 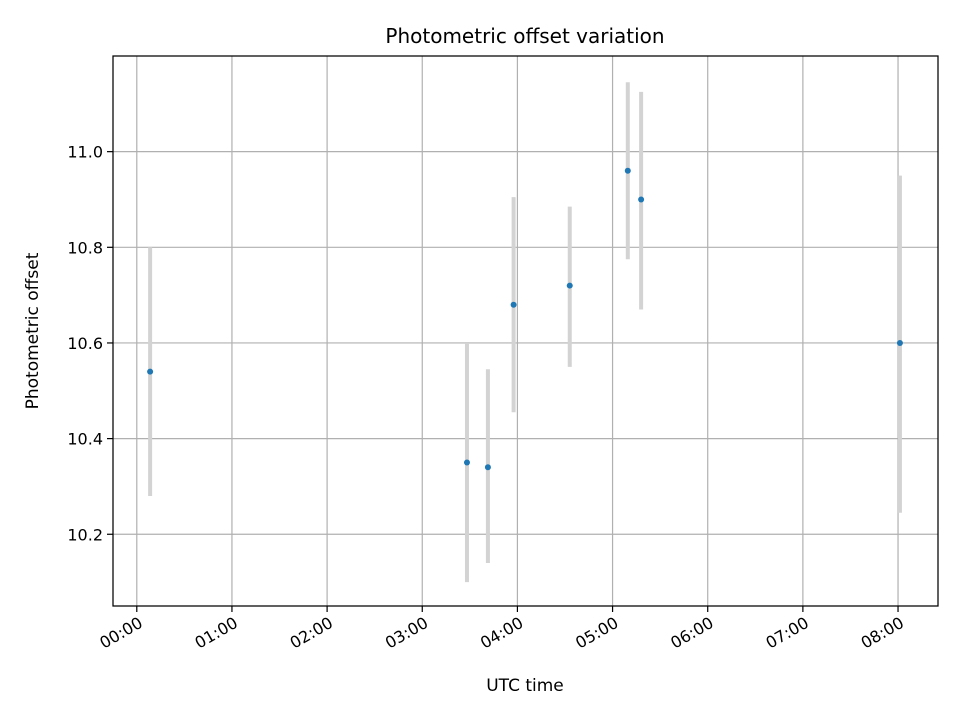 I want to click on y-tick-label: 10.8, so click(x=85, y=247).